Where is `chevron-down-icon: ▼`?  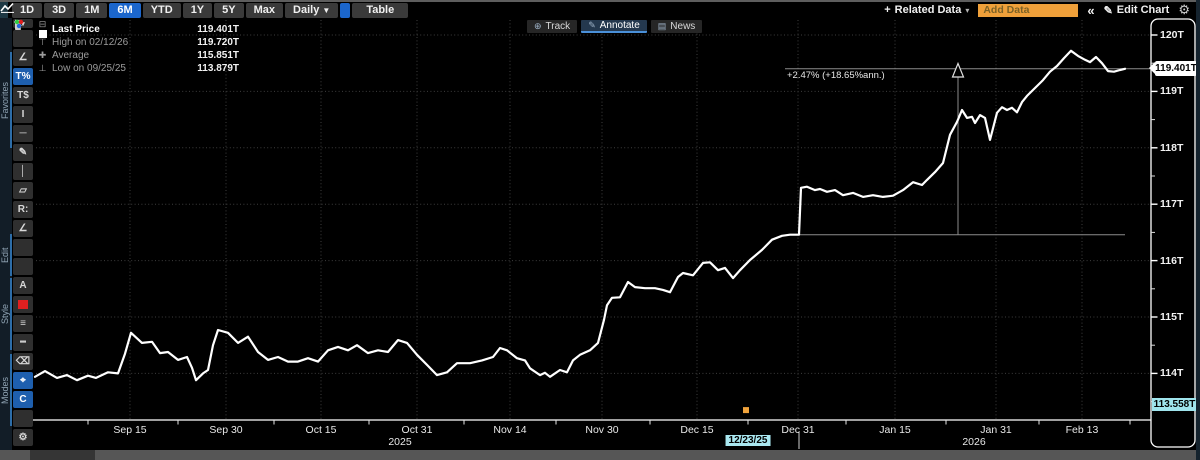 chevron-down-icon: ▼ is located at coordinates (326, 10).